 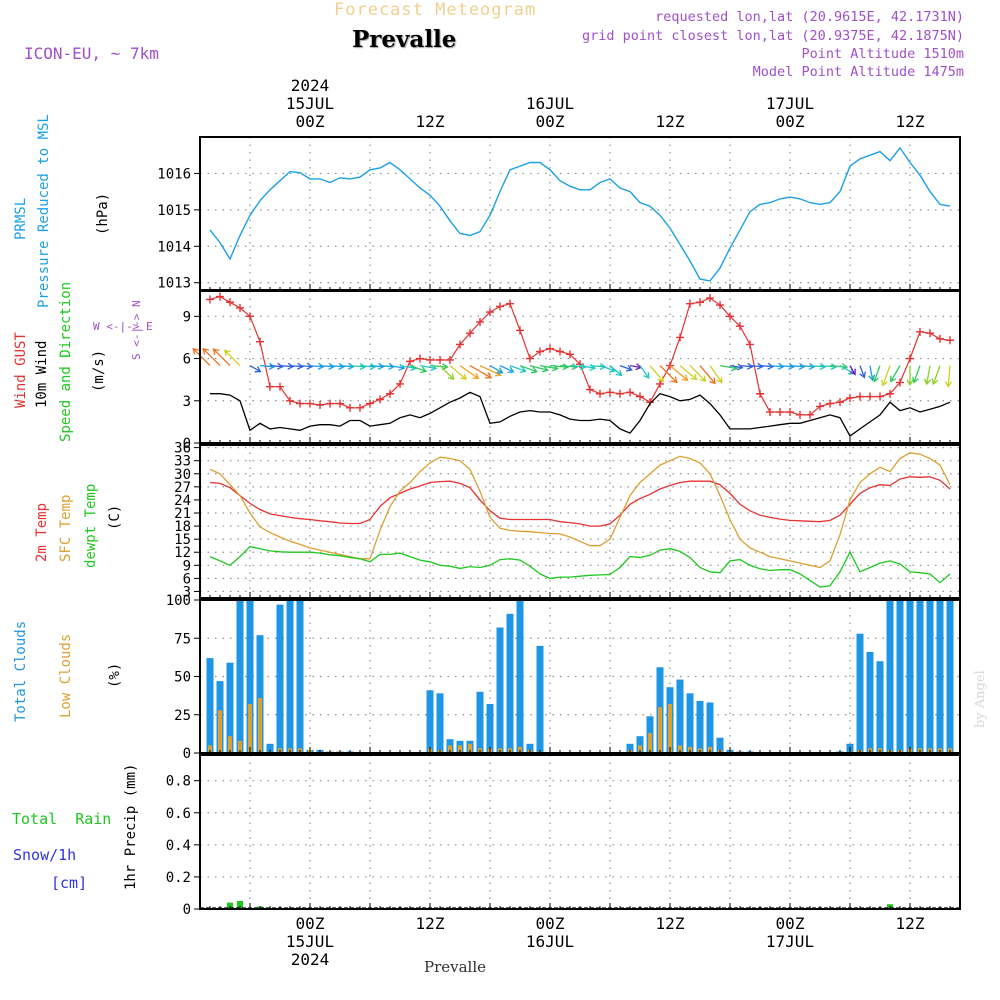 What do you see at coordinates (404, 39) in the screenshot?
I see `location-title: Prevalle` at bounding box center [404, 39].